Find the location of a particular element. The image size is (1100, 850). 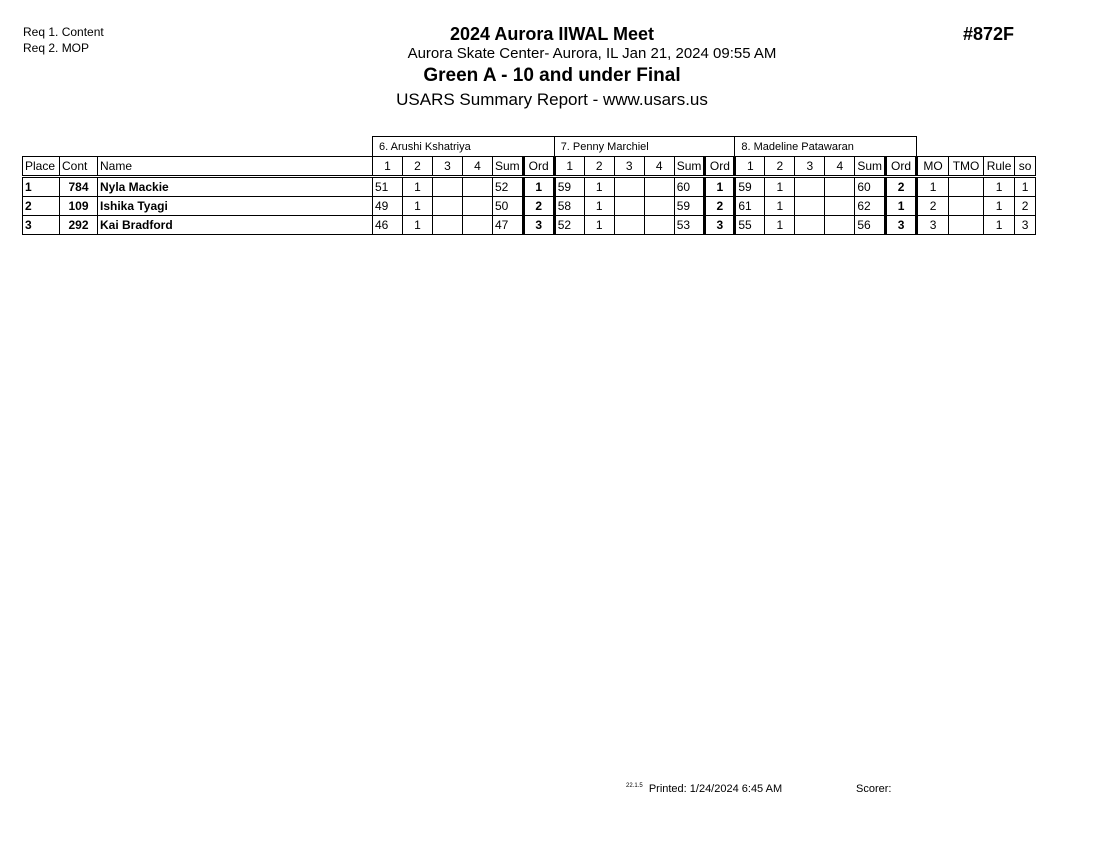

score-cell: 56 is located at coordinates (870, 225).